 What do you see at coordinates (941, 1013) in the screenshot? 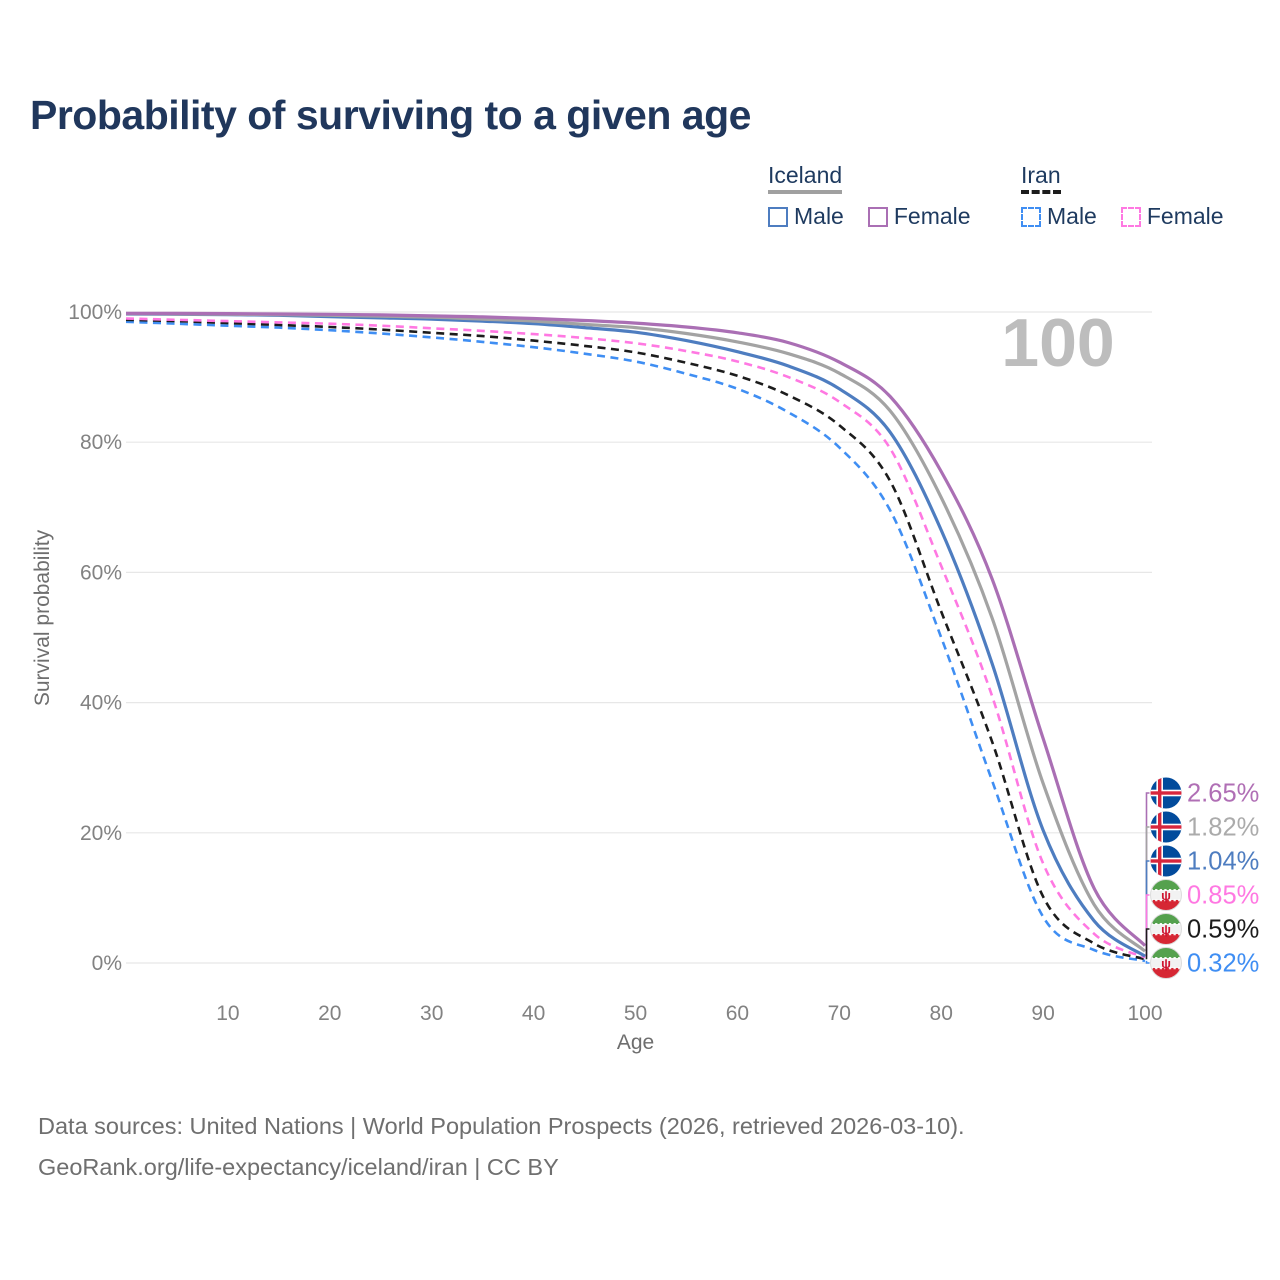
I see `x-tick-label: 80` at bounding box center [941, 1013].